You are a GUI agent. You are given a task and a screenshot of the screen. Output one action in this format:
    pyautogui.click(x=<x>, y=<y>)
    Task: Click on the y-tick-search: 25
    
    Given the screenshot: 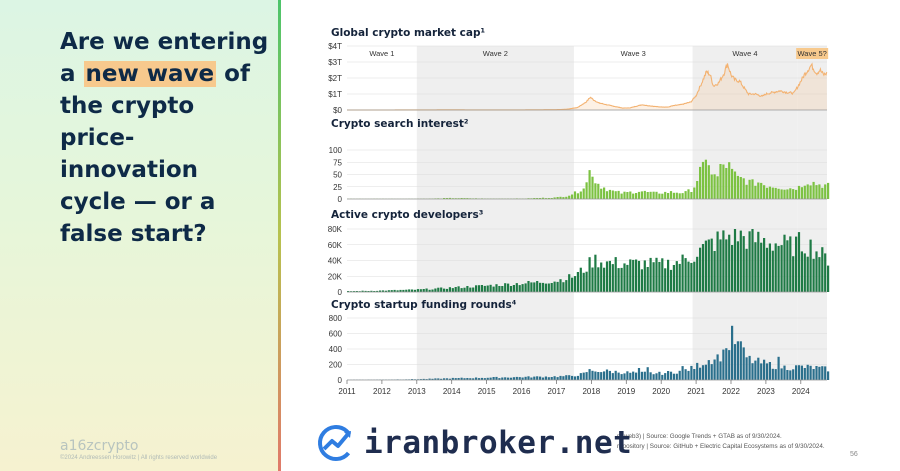 What is the action you would take?
    pyautogui.click(x=337, y=187)
    